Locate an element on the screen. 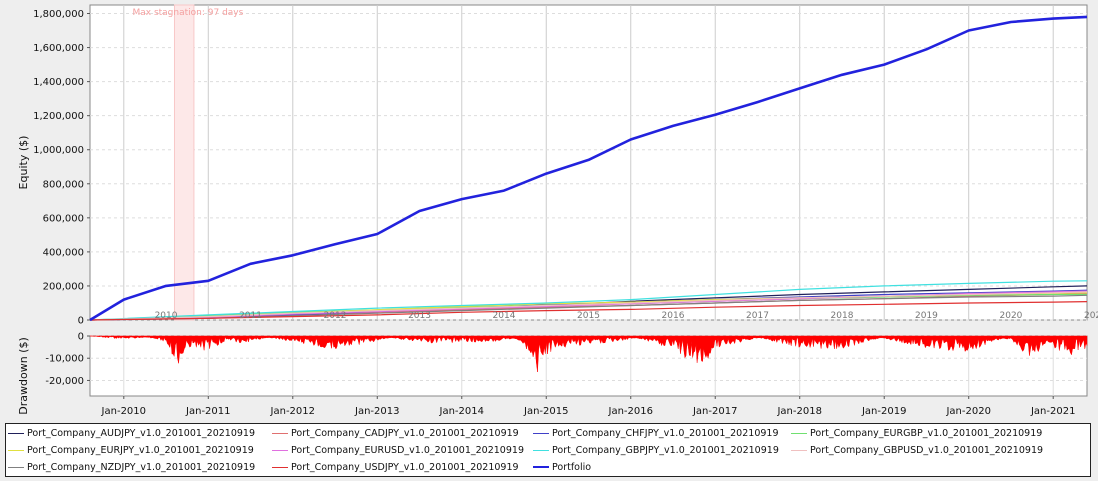 The image size is (1098, 481). drawdown-x-tick-label: Jan-2021 is located at coordinates (1052, 411).